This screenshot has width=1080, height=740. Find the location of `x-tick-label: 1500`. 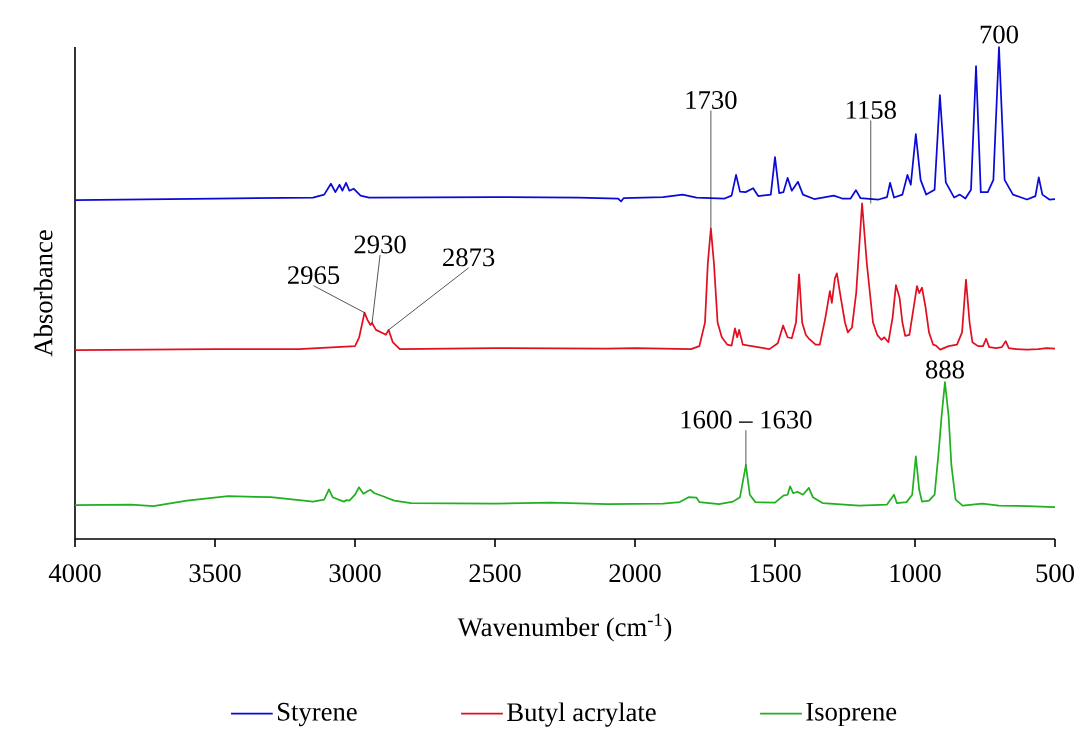

x-tick-label: 1500 is located at coordinates (775, 573).